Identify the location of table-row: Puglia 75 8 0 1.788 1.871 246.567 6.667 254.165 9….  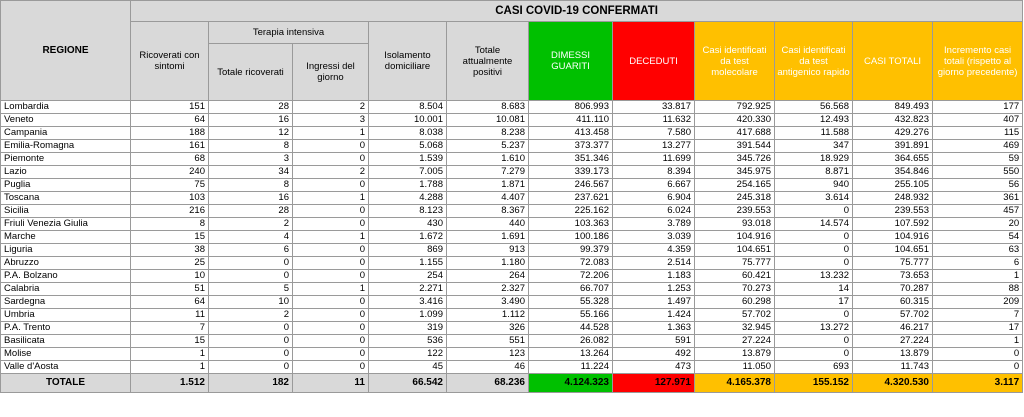
(512, 185).